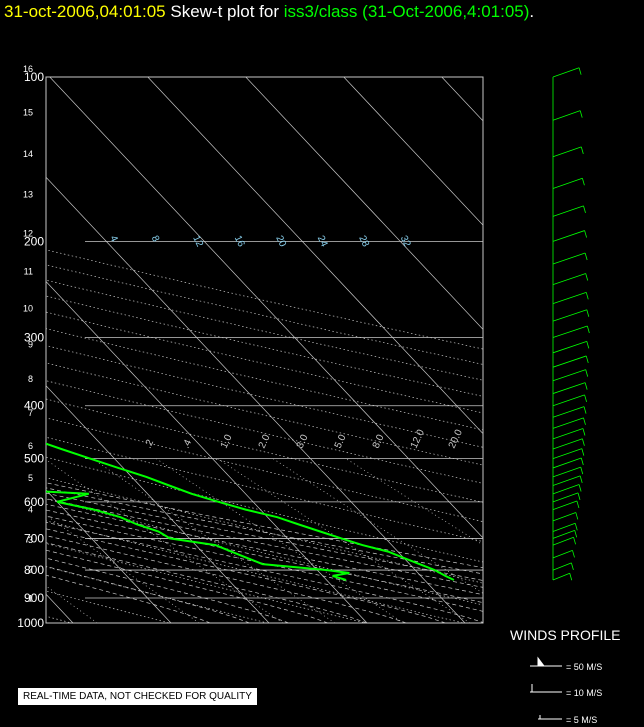 The image size is (644, 727). I want to click on height-label-4: 4, so click(30, 509).